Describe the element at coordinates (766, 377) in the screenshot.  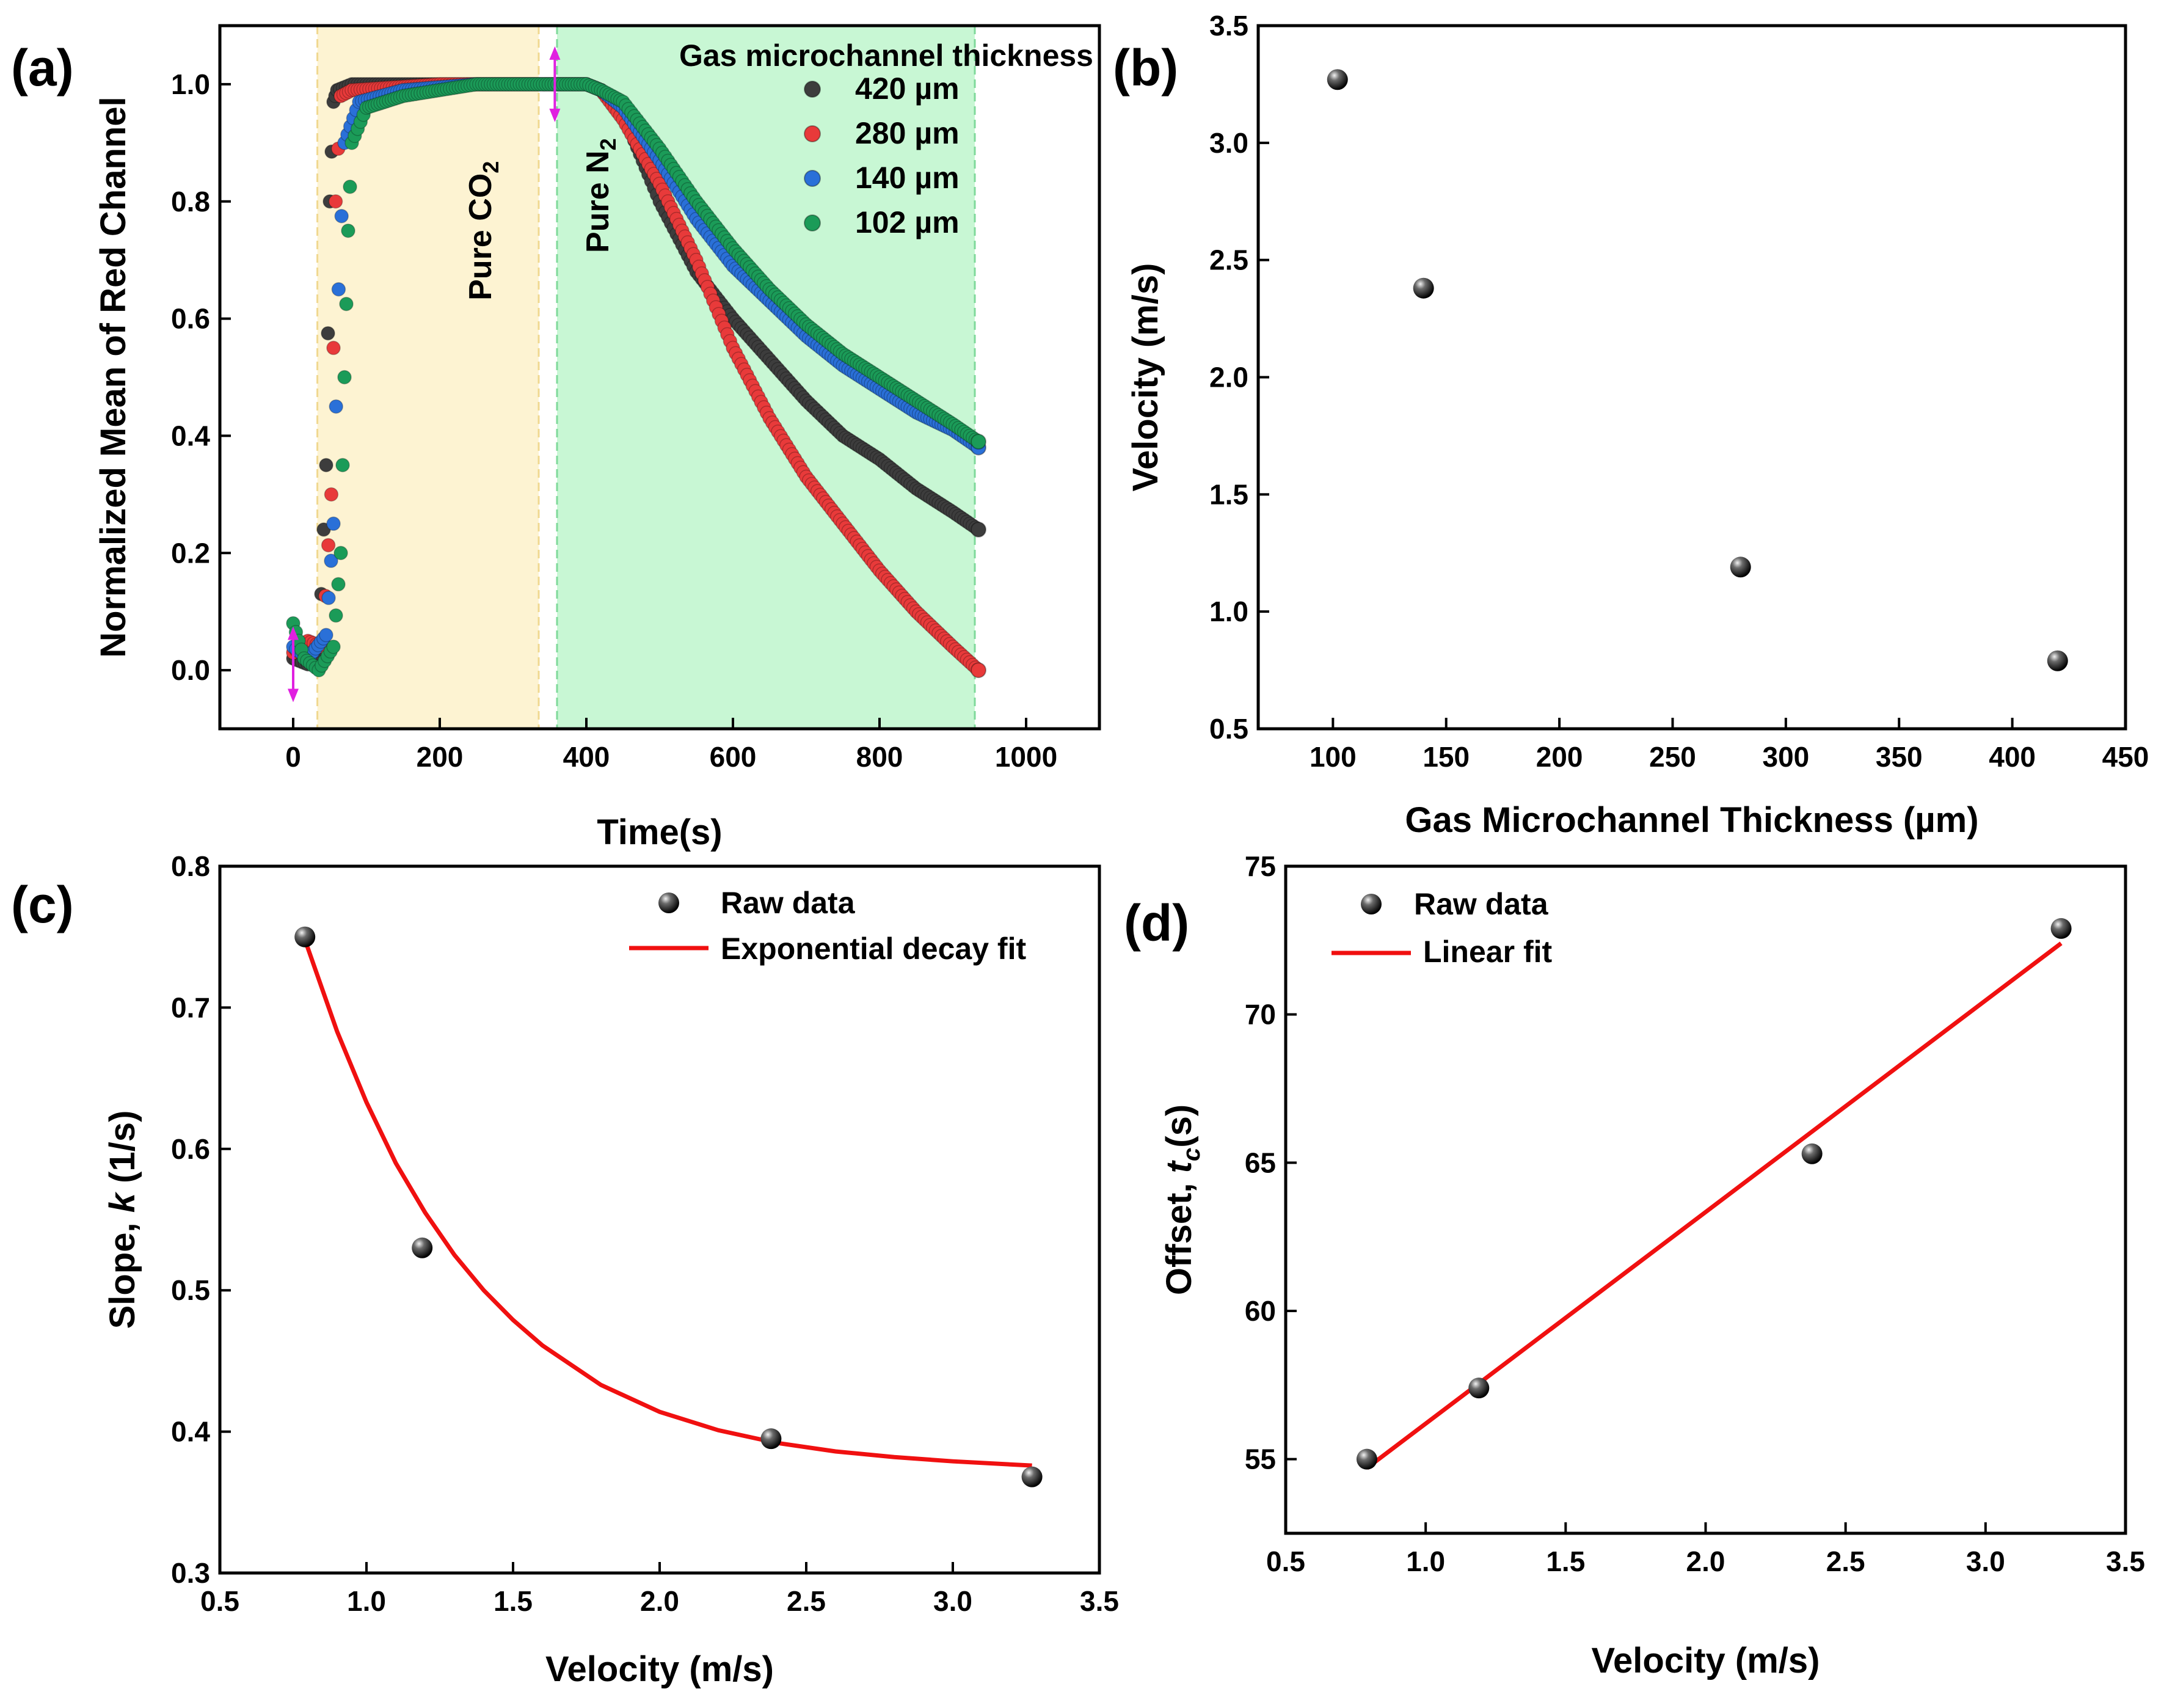
I see `region-n2` at that location.